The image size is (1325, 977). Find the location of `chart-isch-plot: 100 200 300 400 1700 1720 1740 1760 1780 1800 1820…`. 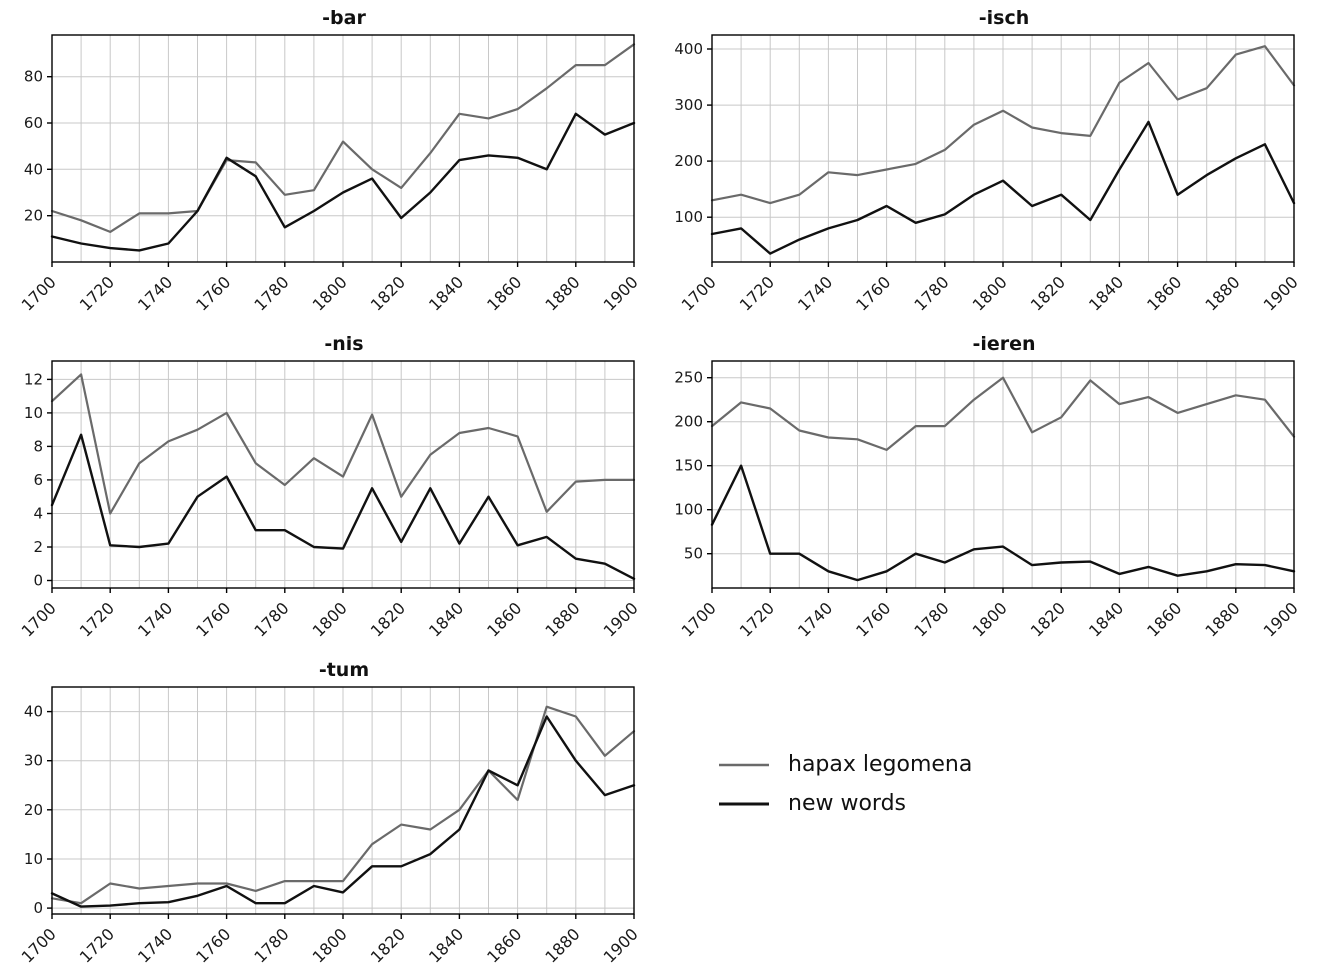

chart-isch-plot: 100 200 300 400 1700 1720 1740 1760 1780 1800 1820… is located at coordinates (988, 174).